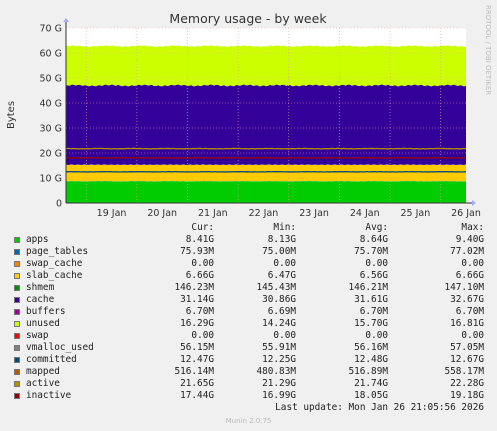 The height and width of the screenshot is (431, 497). What do you see at coordinates (284, 263) in the screenshot?
I see `legend-value-min: 0.00` at bounding box center [284, 263].